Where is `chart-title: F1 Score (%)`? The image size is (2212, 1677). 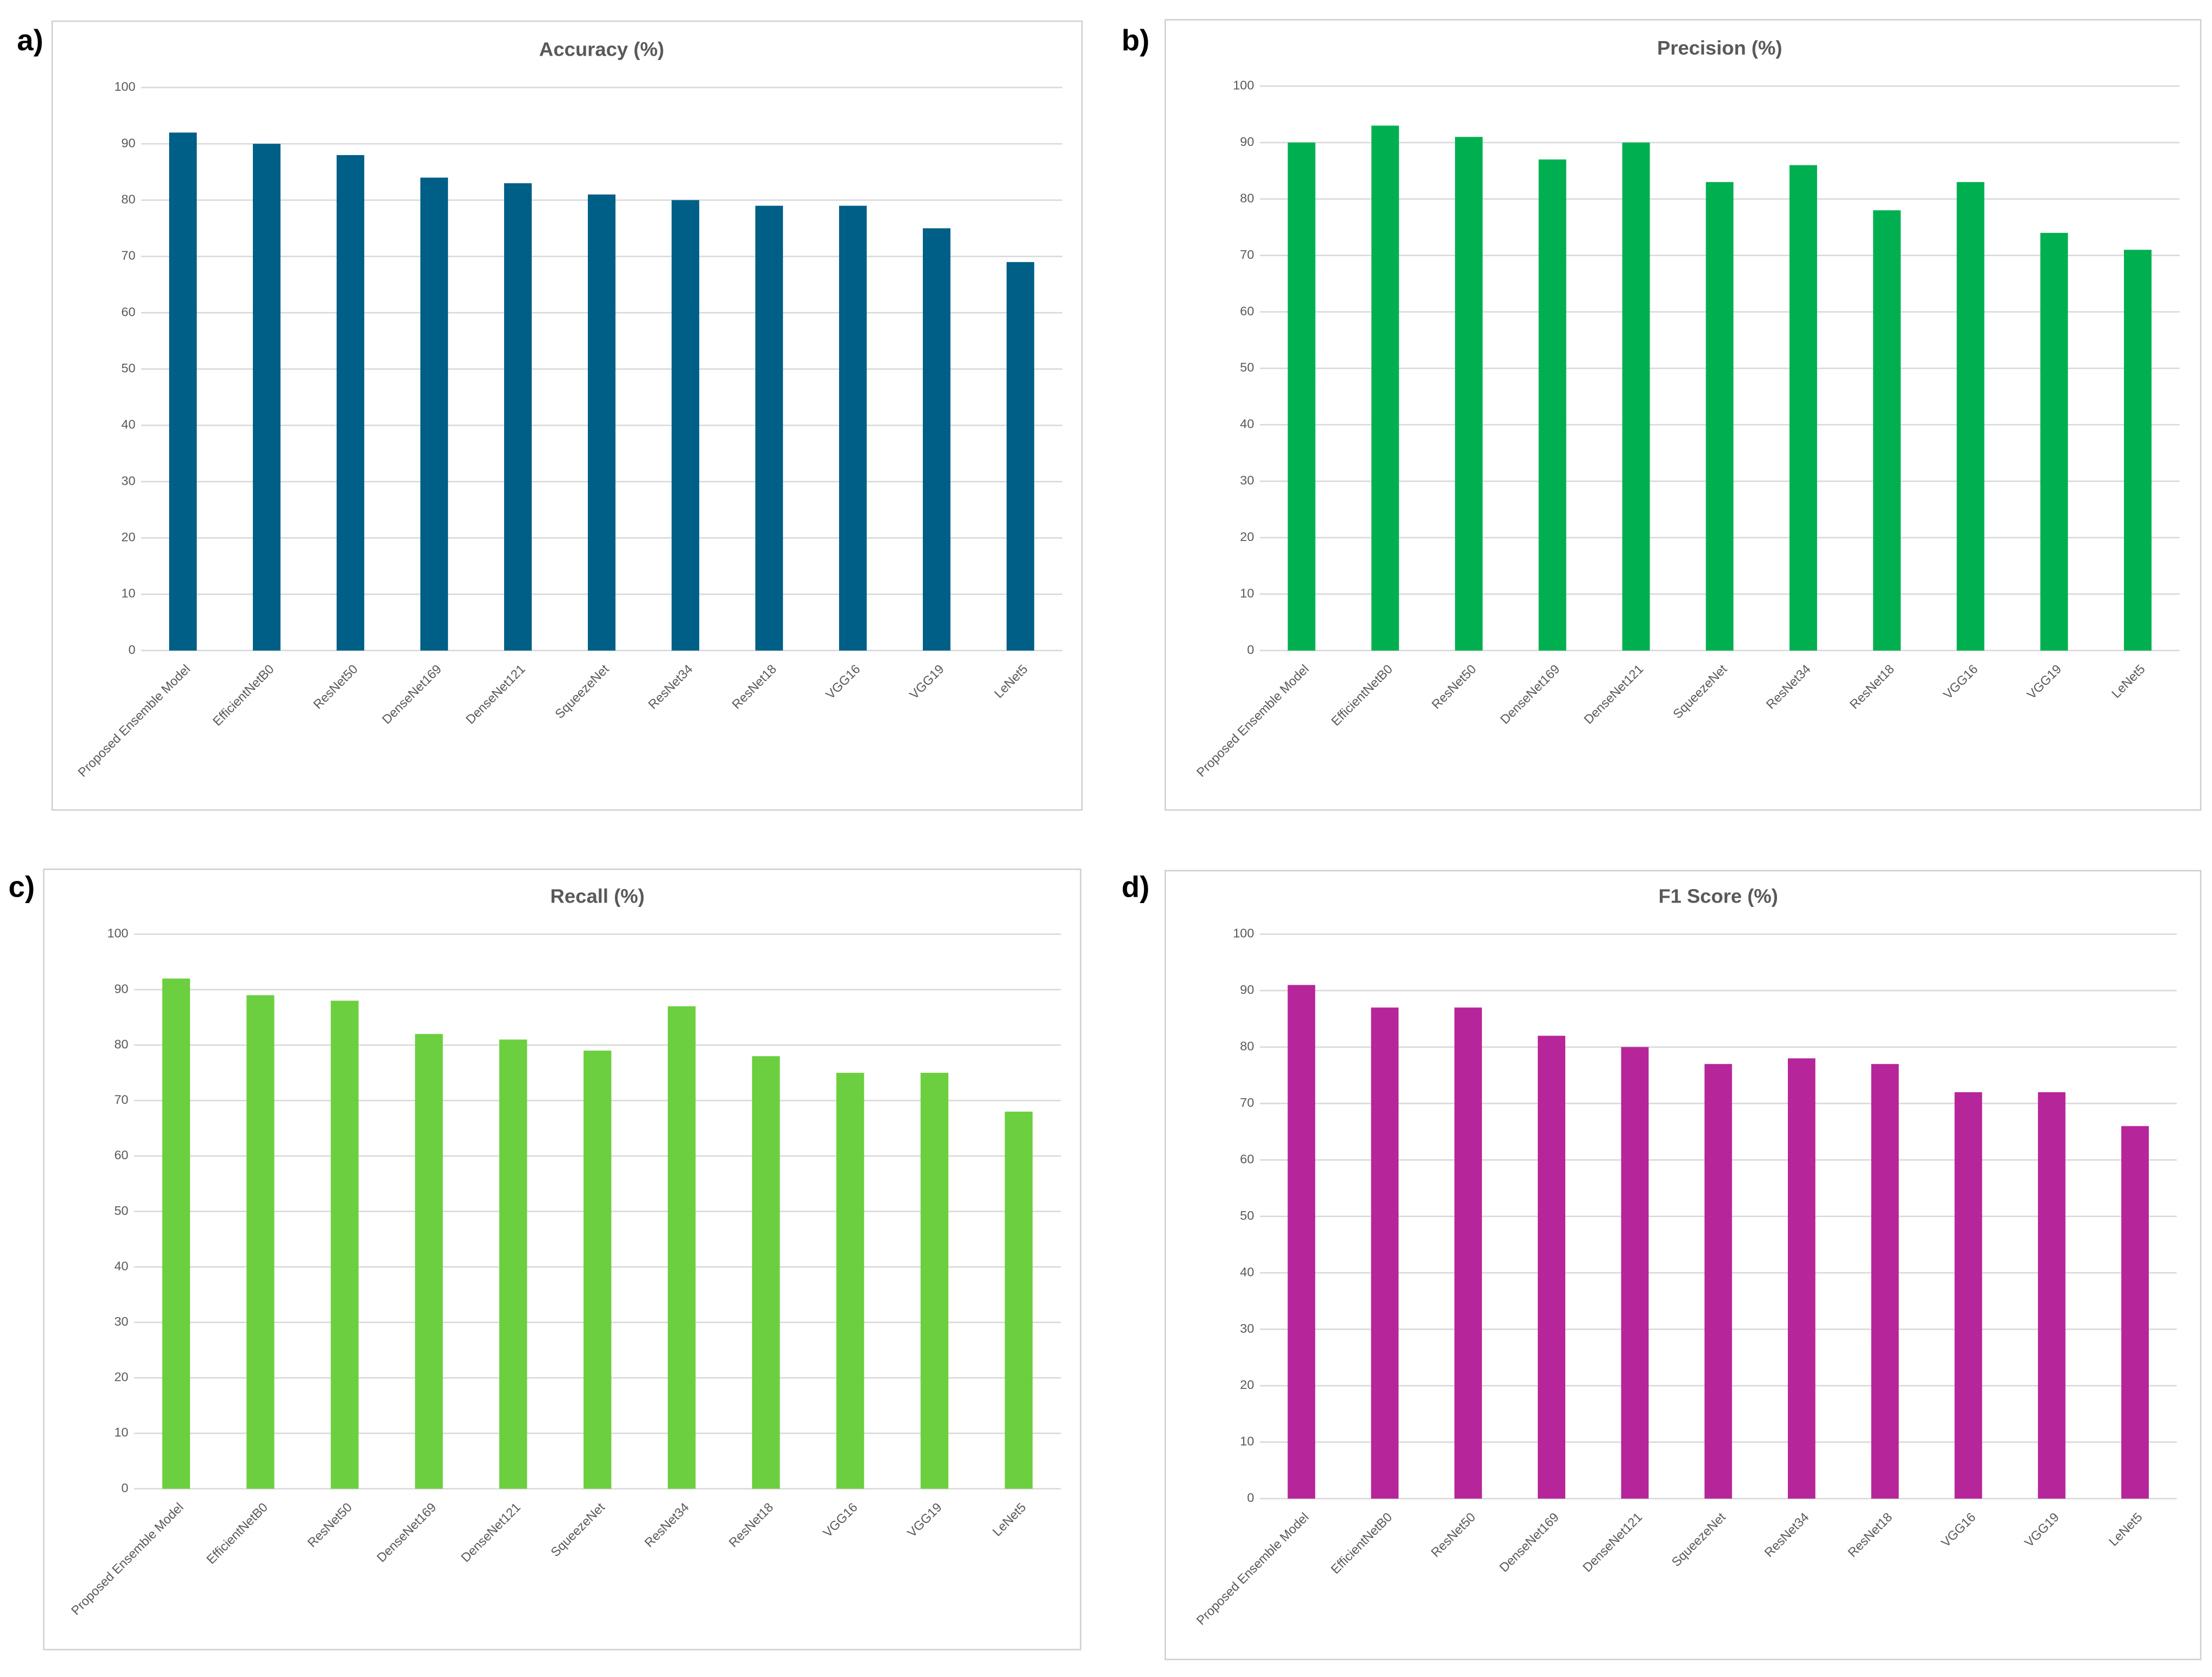 chart-title: F1 Score (%) is located at coordinates (1718, 896).